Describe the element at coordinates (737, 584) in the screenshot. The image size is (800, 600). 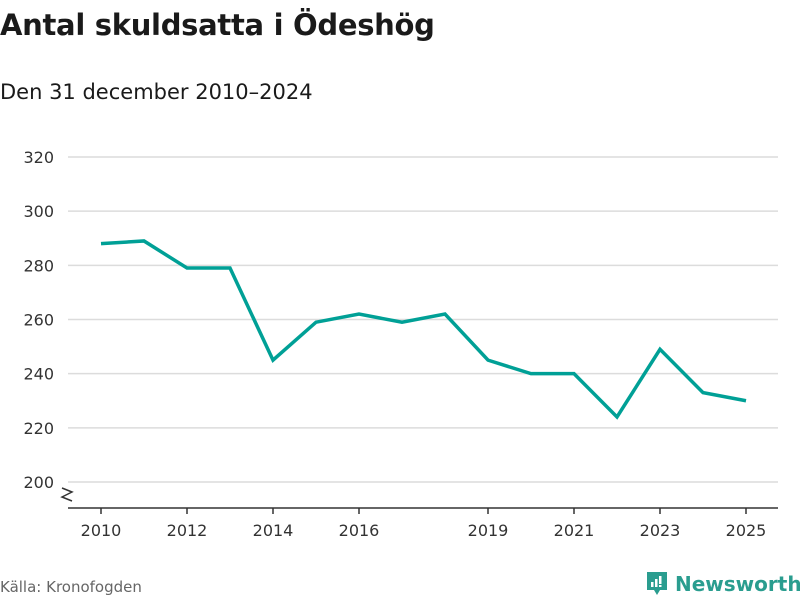
I see `brand-name: Newsworthy` at that location.